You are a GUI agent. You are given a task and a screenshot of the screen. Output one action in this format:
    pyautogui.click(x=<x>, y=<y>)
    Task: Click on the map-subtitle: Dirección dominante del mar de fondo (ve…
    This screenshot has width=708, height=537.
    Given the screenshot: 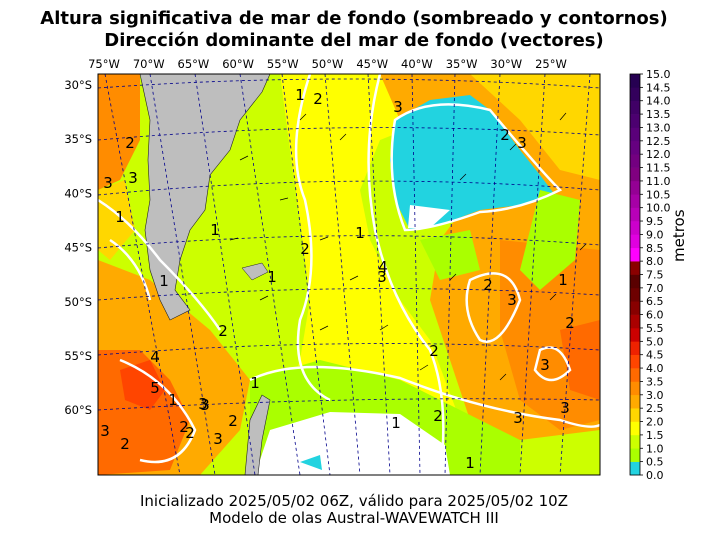 What is the action you would take?
    pyautogui.click(x=354, y=40)
    